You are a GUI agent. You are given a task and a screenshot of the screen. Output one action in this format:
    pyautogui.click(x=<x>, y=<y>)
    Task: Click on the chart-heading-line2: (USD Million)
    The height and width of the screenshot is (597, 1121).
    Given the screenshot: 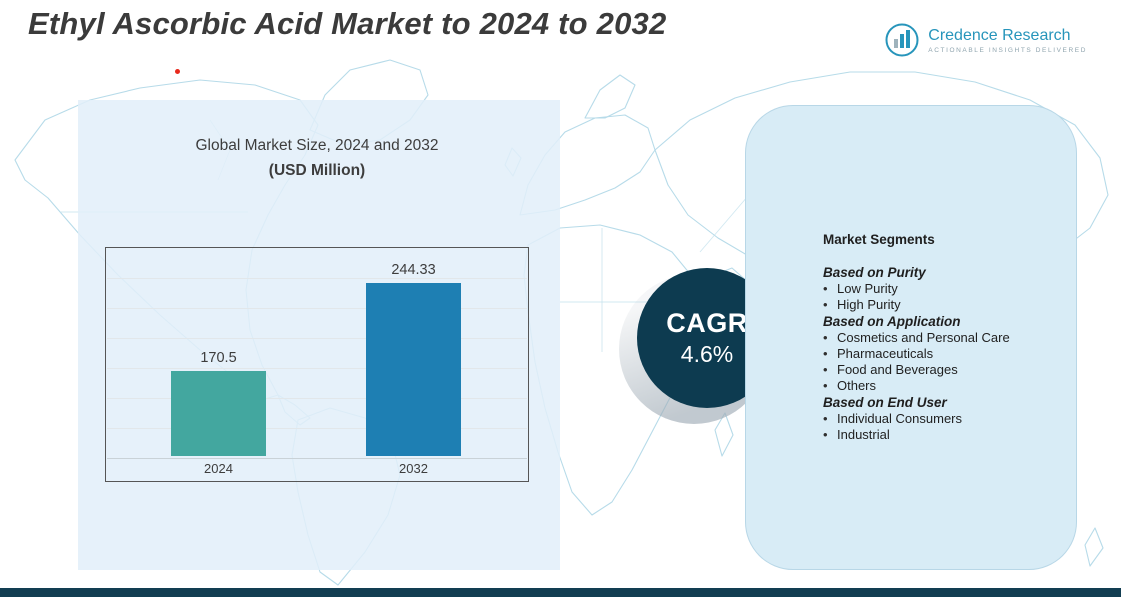 What is the action you would take?
    pyautogui.click(x=317, y=170)
    